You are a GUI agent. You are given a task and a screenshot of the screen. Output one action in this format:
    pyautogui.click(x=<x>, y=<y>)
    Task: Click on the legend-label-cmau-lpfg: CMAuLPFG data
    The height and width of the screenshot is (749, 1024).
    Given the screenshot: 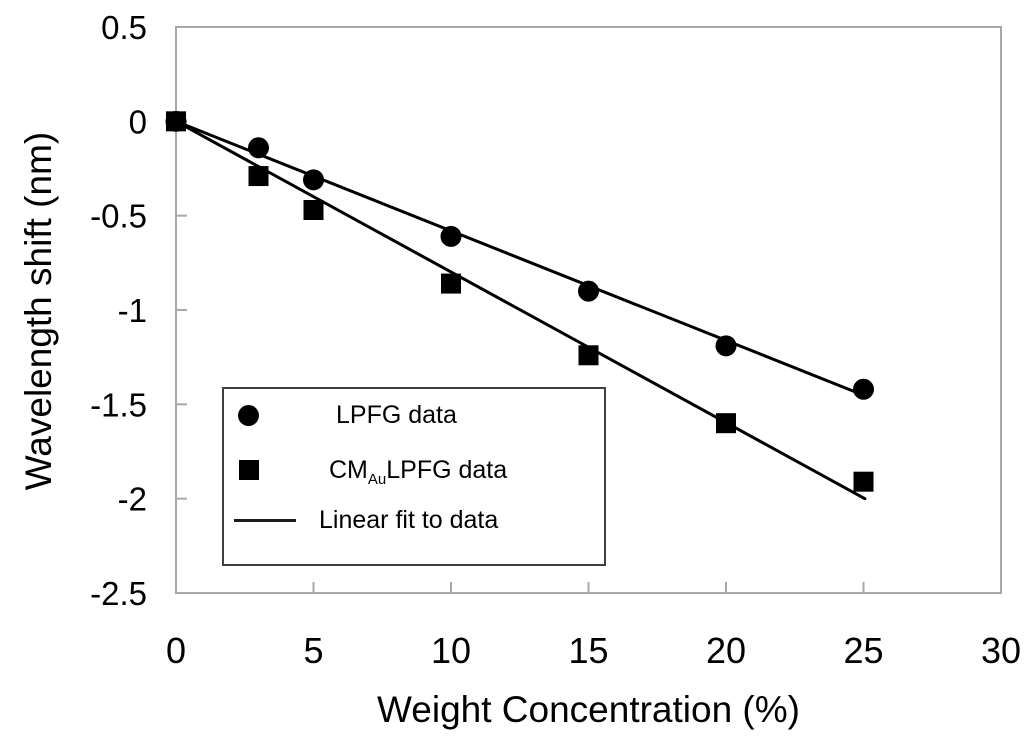 What is the action you would take?
    pyautogui.click(x=418, y=472)
    